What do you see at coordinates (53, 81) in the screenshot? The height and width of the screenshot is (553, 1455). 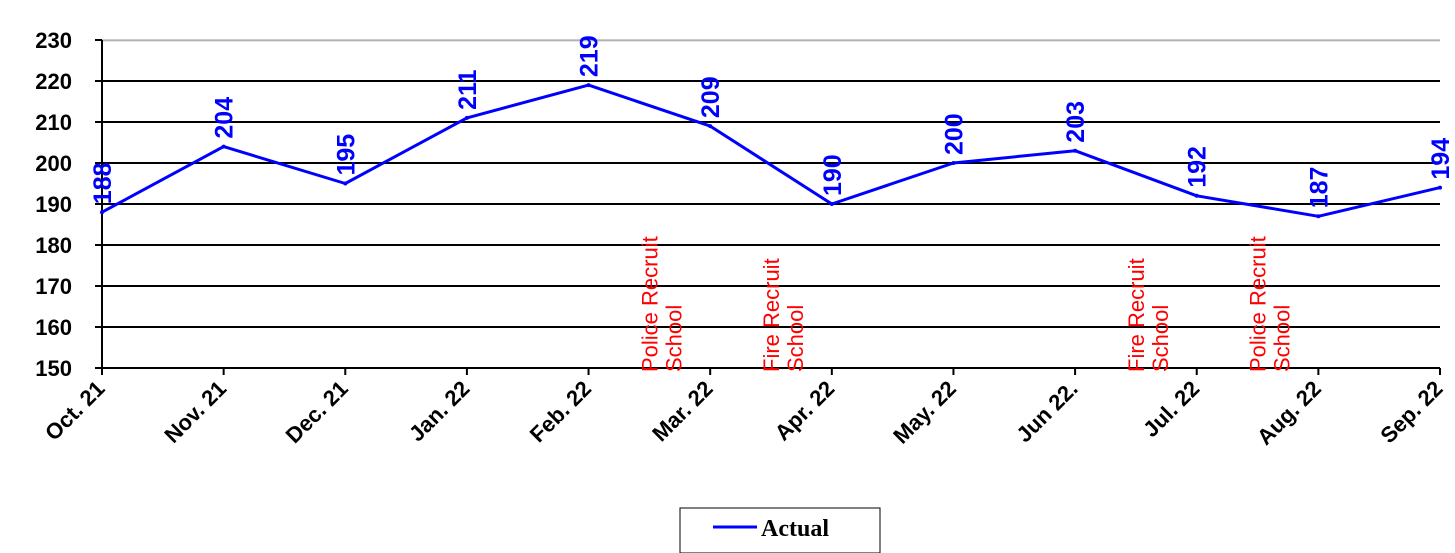 I see `y-tick-label: 220` at bounding box center [53, 81].